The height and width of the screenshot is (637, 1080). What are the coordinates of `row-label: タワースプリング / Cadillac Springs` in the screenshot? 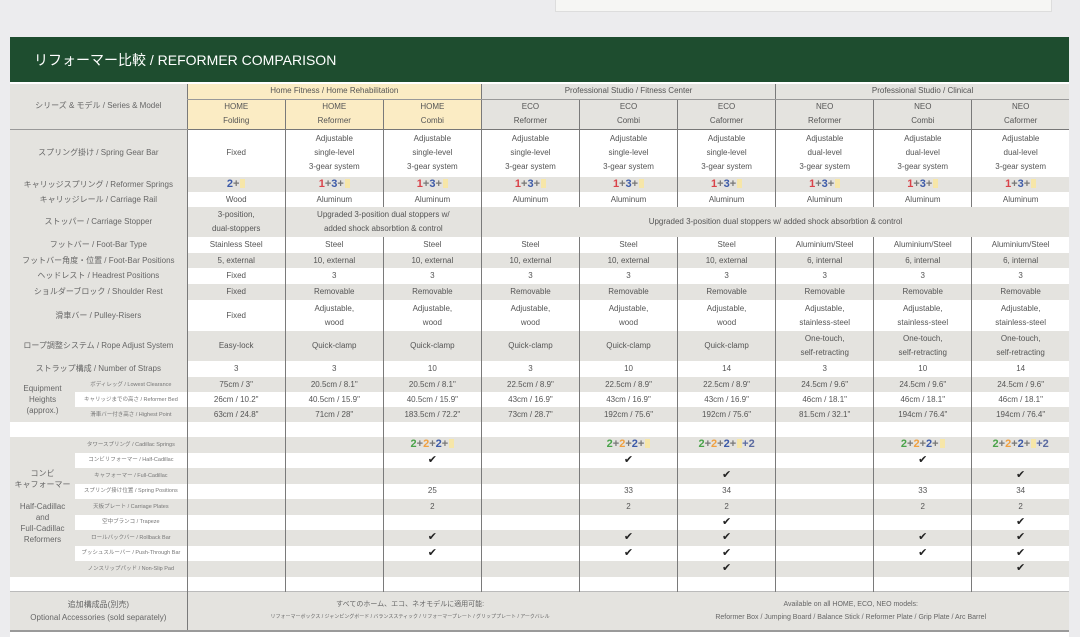 It's located at (131, 445).